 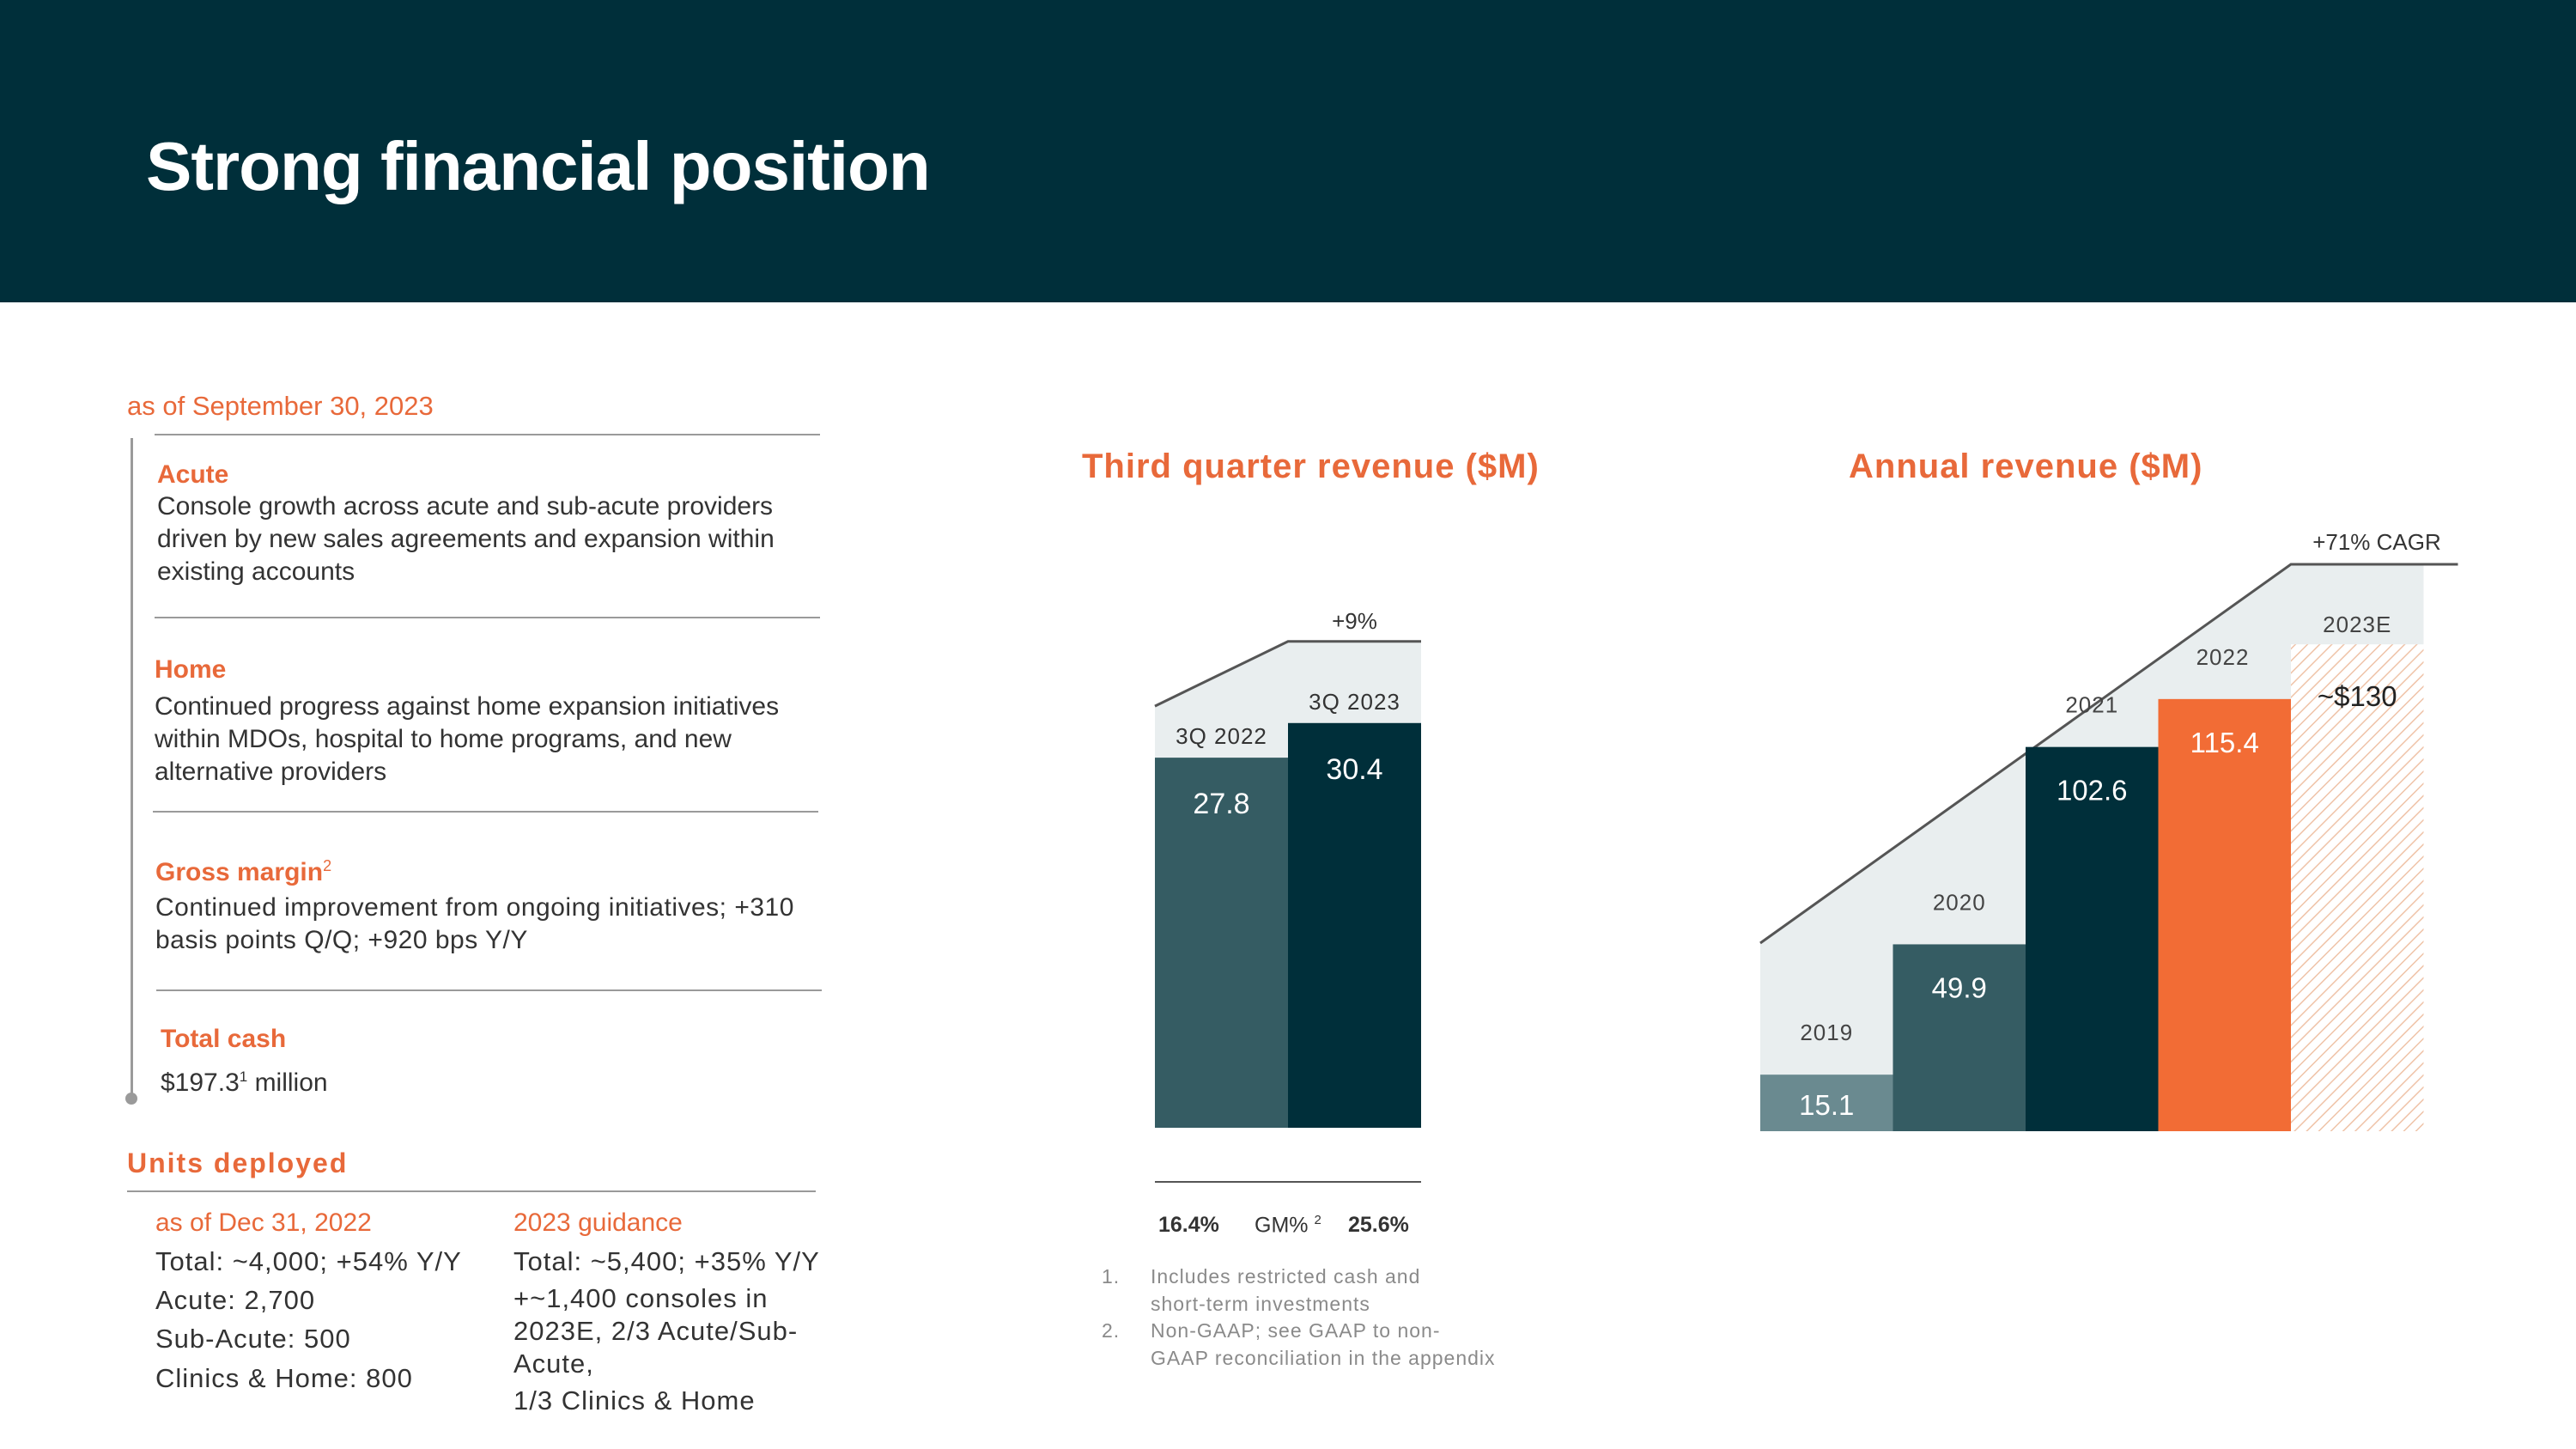 I want to click on units-right-line: 2023E, 2/3 Acute/Sub-, so click(x=656, y=1331).